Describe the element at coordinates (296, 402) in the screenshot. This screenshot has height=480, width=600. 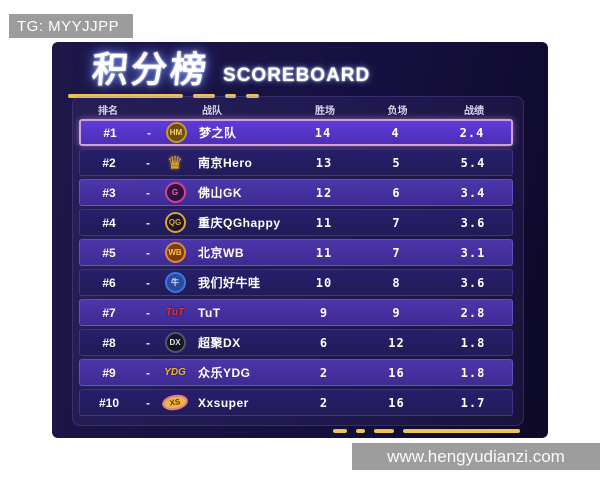
I see `table-row: #10 - XS Xxsuper 2 16 1.7` at that location.